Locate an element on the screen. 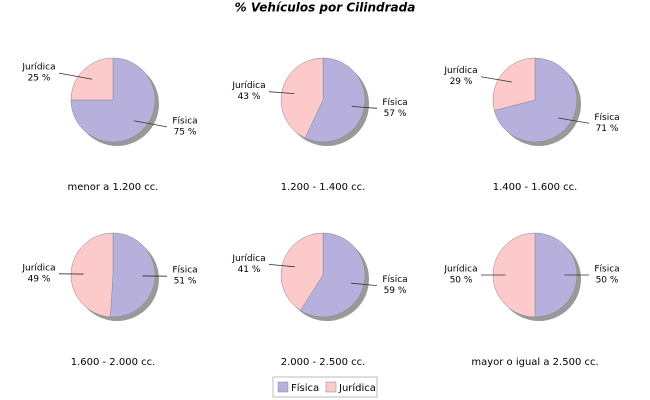  slice-value-label: 59 % is located at coordinates (395, 291).